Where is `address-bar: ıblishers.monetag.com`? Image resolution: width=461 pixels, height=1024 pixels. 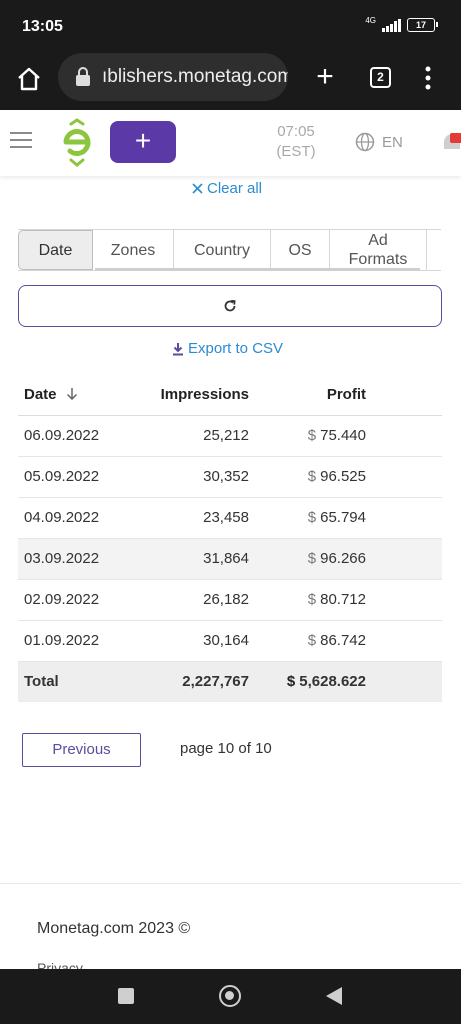 address-bar: ıblishers.monetag.com is located at coordinates (173, 77).